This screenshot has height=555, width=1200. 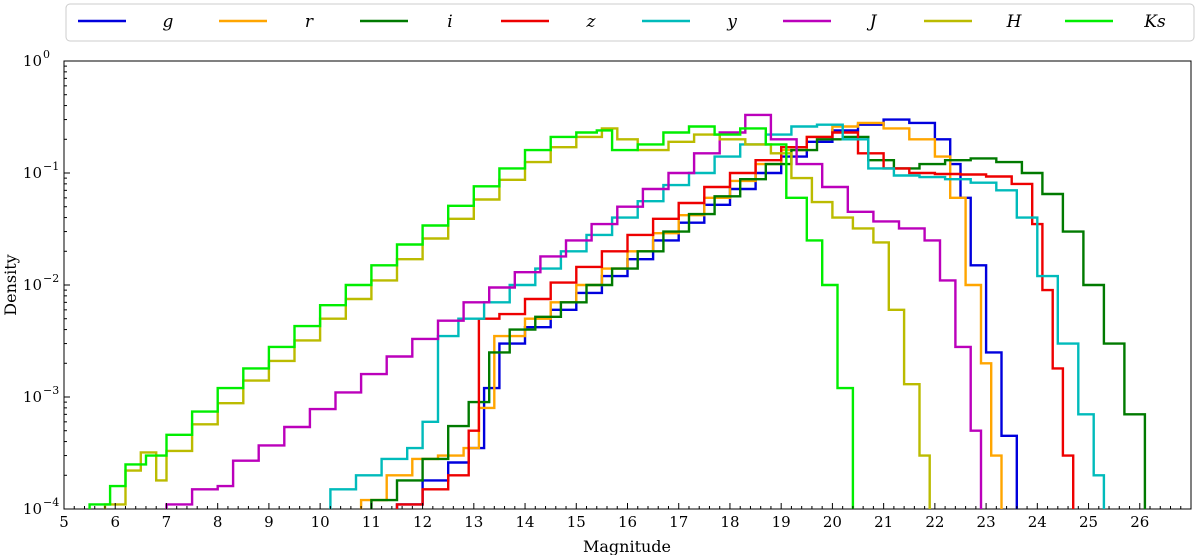 I want to click on y-tick-exponent: −3, so click(x=51, y=390).